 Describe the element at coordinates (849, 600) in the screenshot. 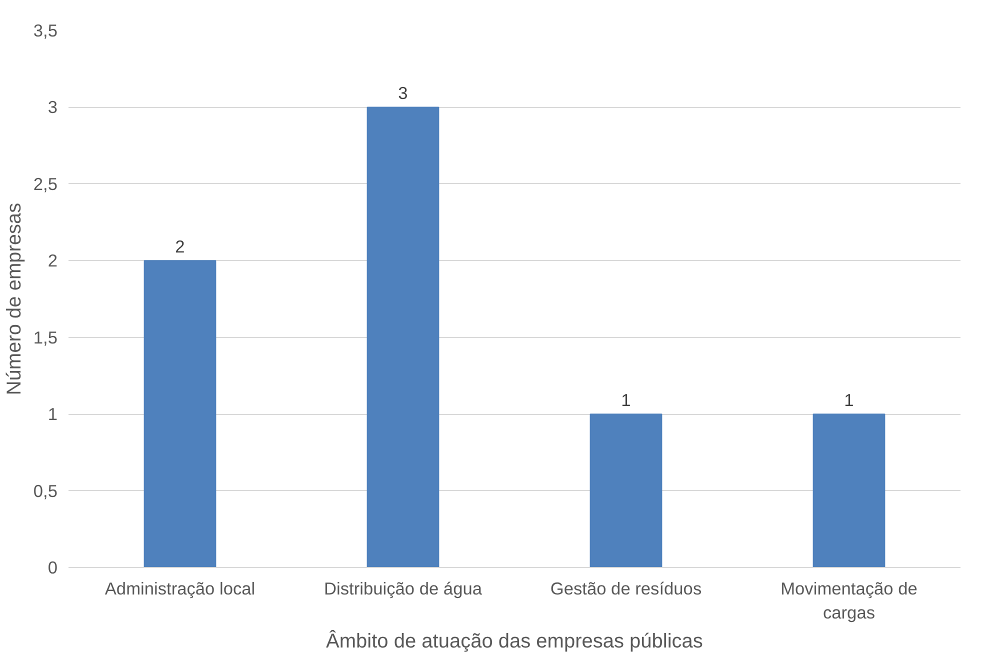

I see `x-tick-label: Movimentação de cargas` at that location.